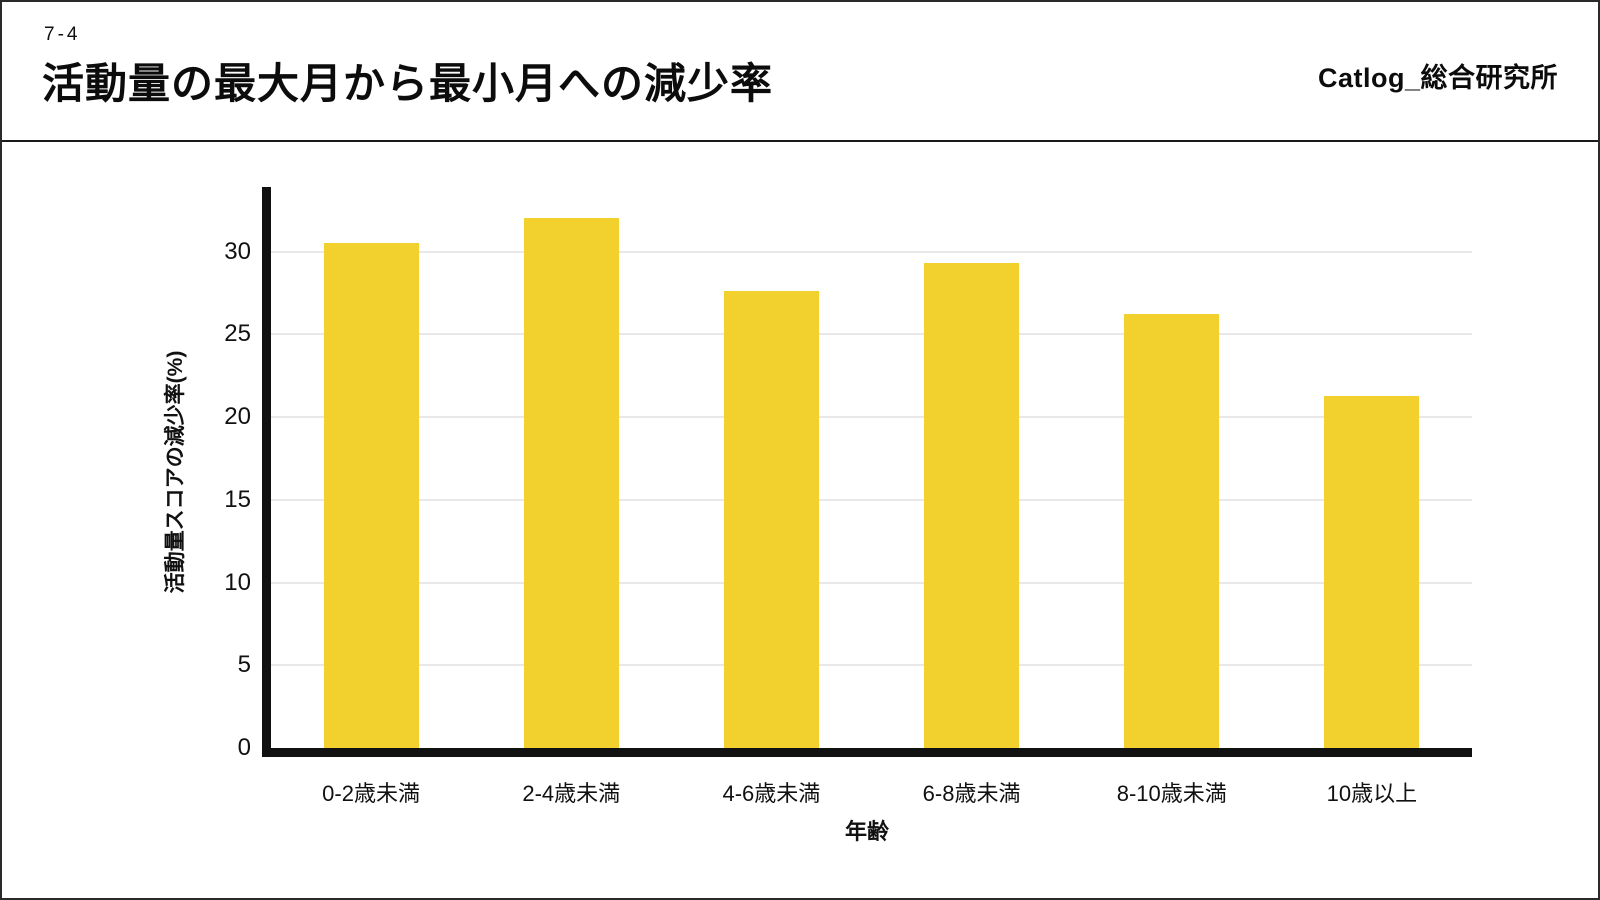 The width and height of the screenshot is (1600, 900). I want to click on y-tick-label: 30, so click(237, 251).